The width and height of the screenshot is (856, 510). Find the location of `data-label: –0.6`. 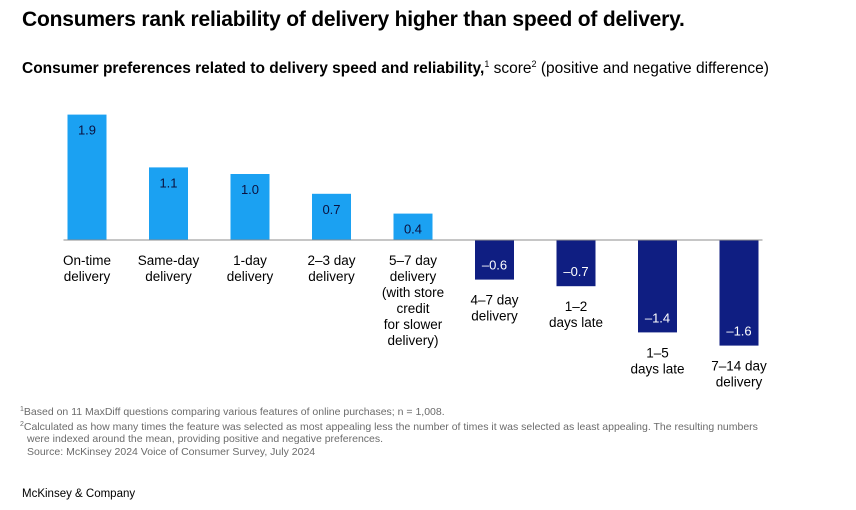

data-label: –0.6 is located at coordinates (494, 265).